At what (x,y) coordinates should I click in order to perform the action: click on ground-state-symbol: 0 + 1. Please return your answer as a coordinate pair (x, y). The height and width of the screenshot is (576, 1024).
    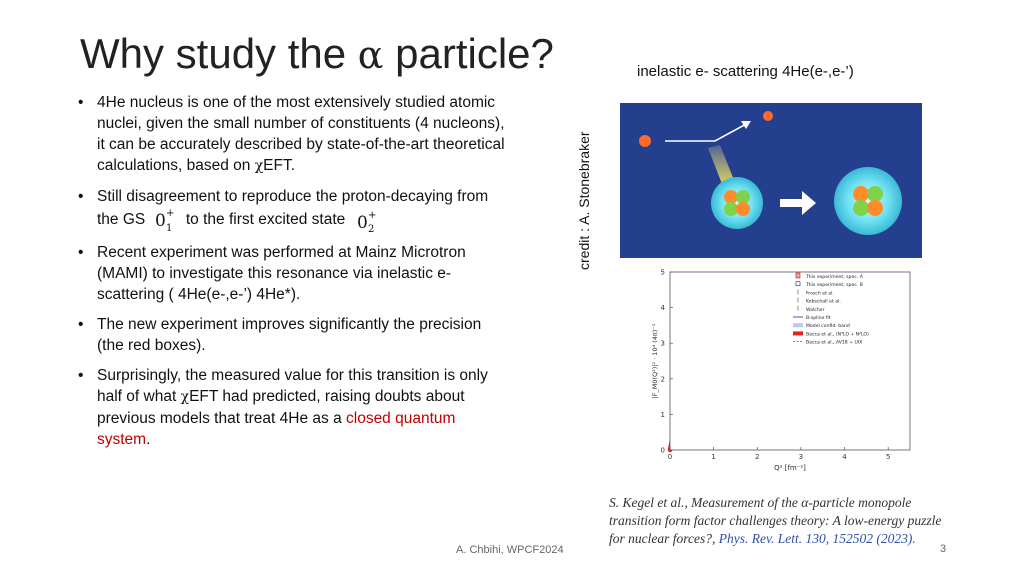
    Looking at the image, I should click on (164, 220).